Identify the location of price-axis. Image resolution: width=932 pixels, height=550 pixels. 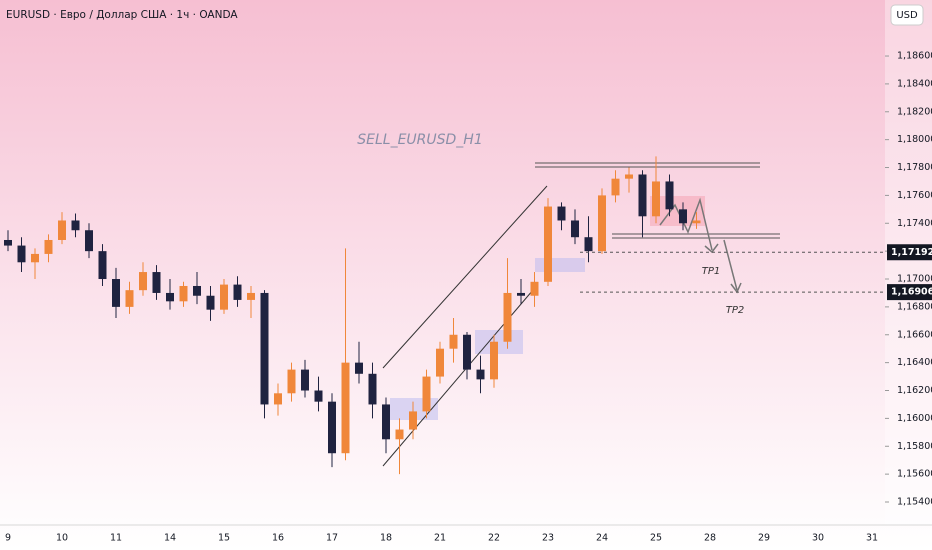
(908, 262).